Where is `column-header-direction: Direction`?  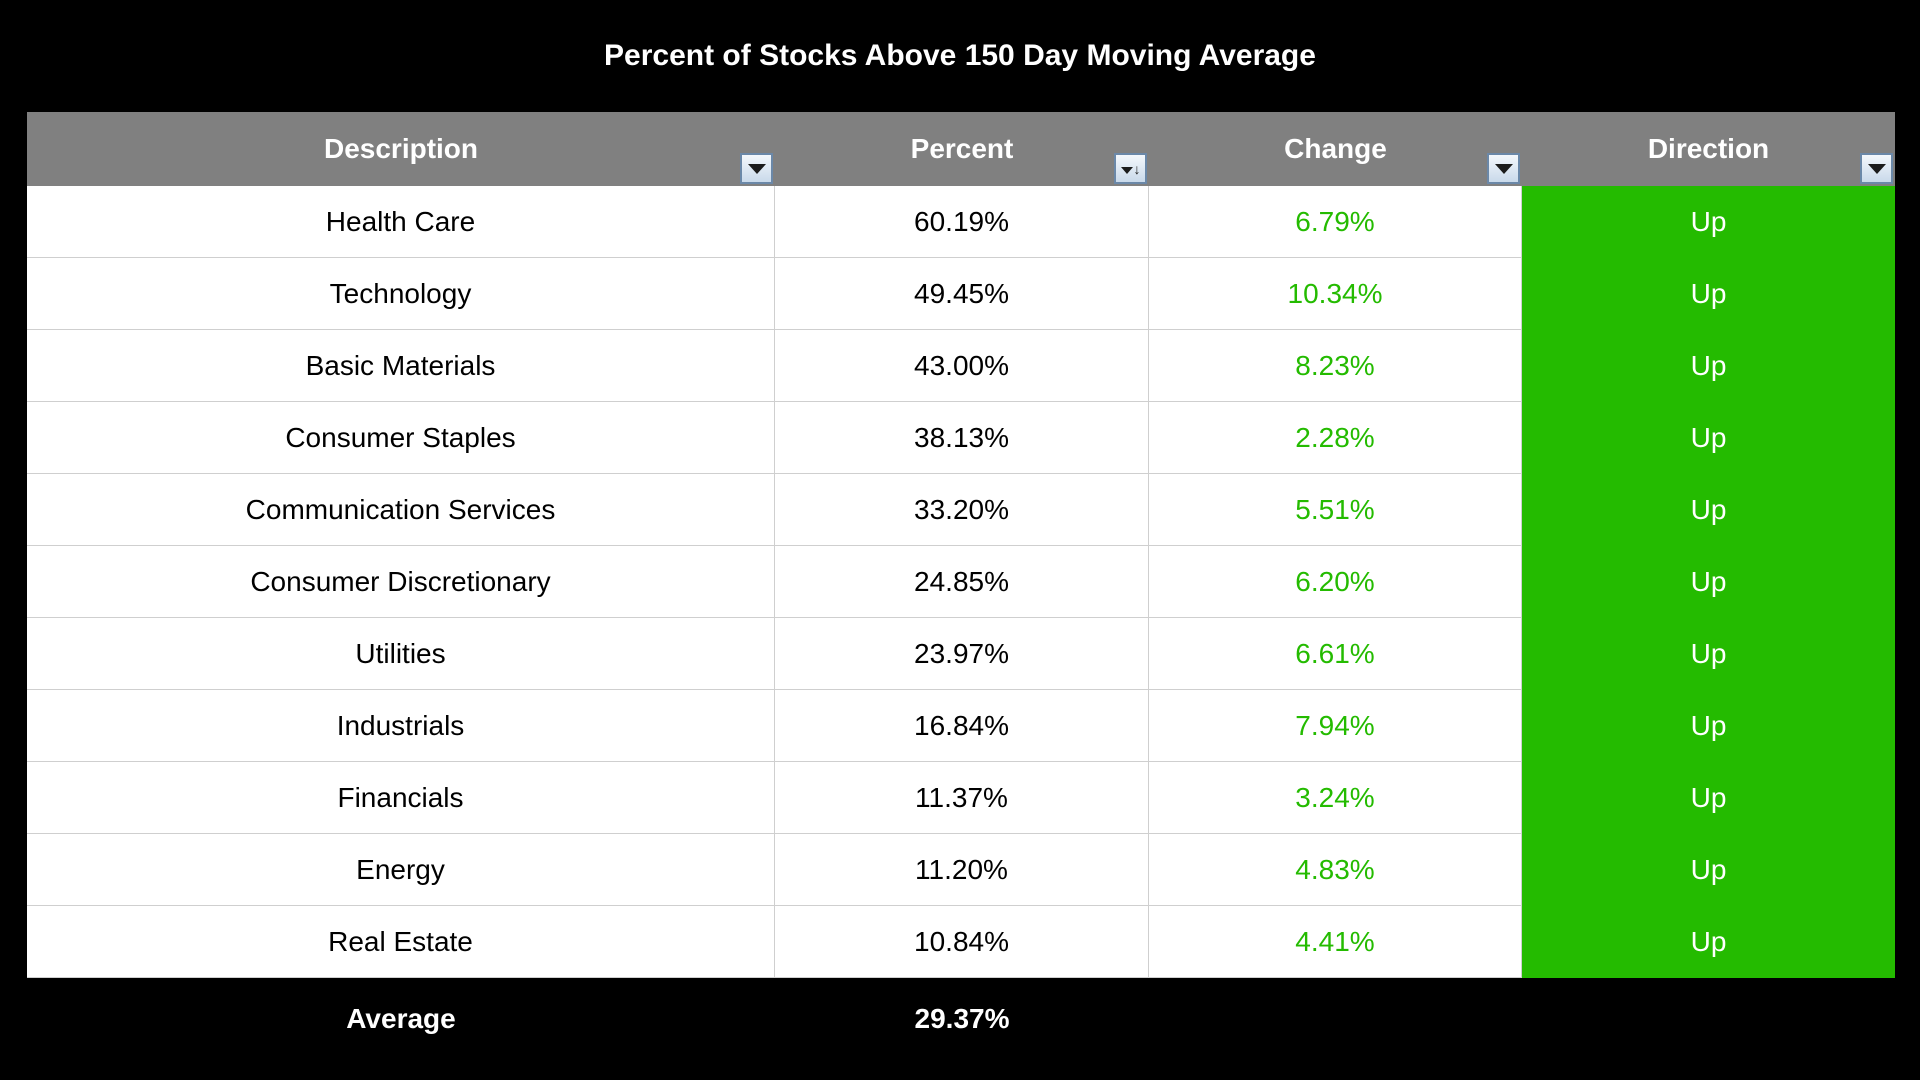
column-header-direction: Direction is located at coordinates (1708, 149).